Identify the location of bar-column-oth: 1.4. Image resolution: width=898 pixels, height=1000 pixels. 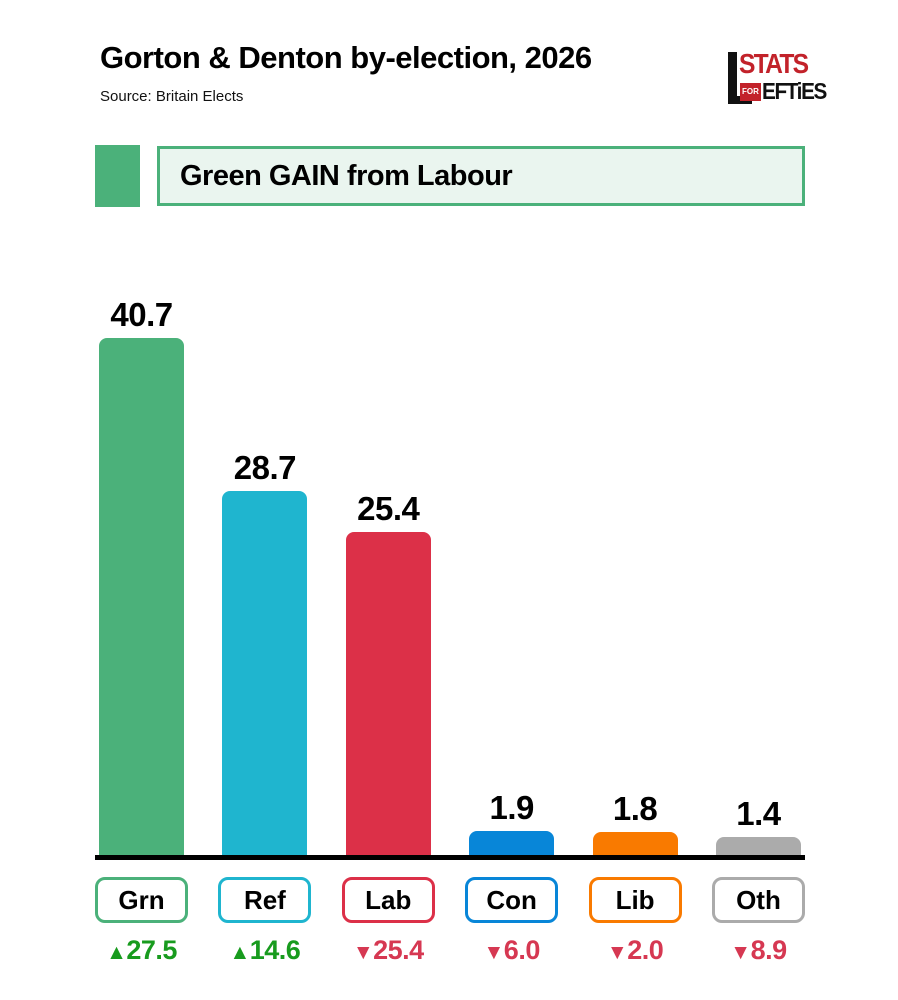
(758, 825).